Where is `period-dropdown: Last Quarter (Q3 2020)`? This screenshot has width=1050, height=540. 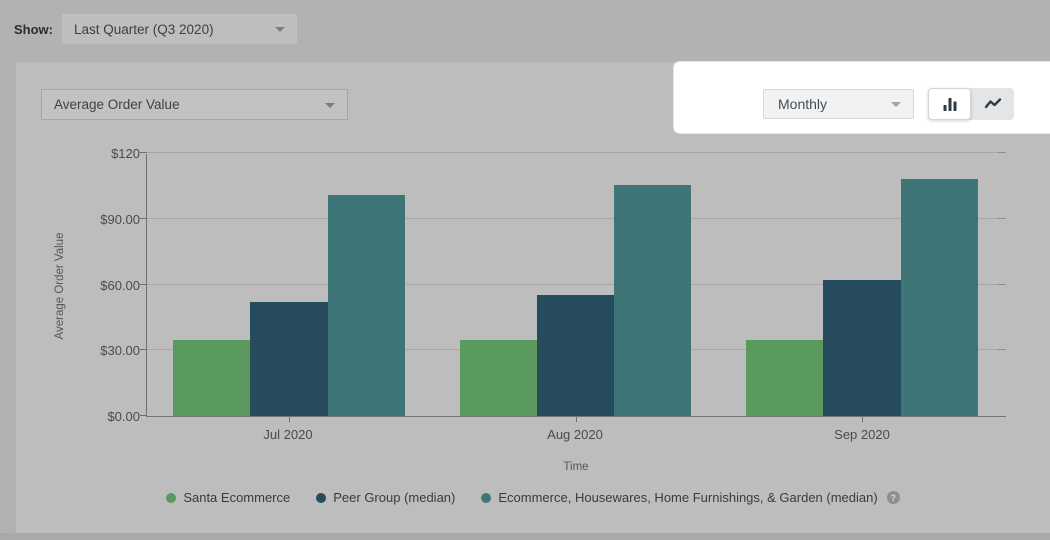
period-dropdown: Last Quarter (Q3 2020) is located at coordinates (179, 29).